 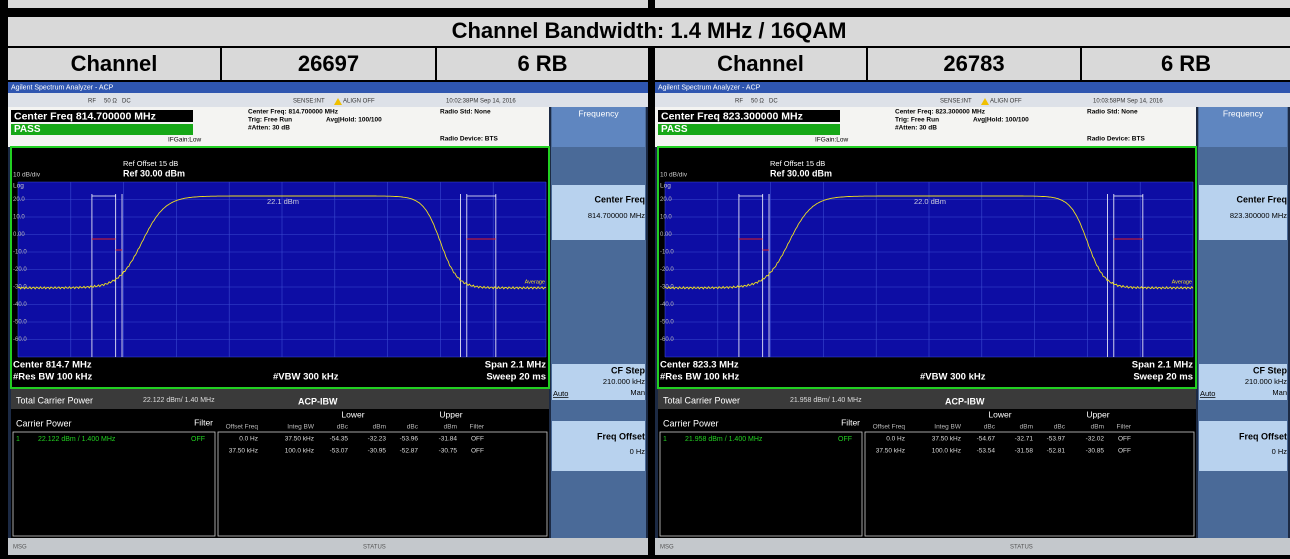 I want to click on offset-box, so click(x=1029, y=484).